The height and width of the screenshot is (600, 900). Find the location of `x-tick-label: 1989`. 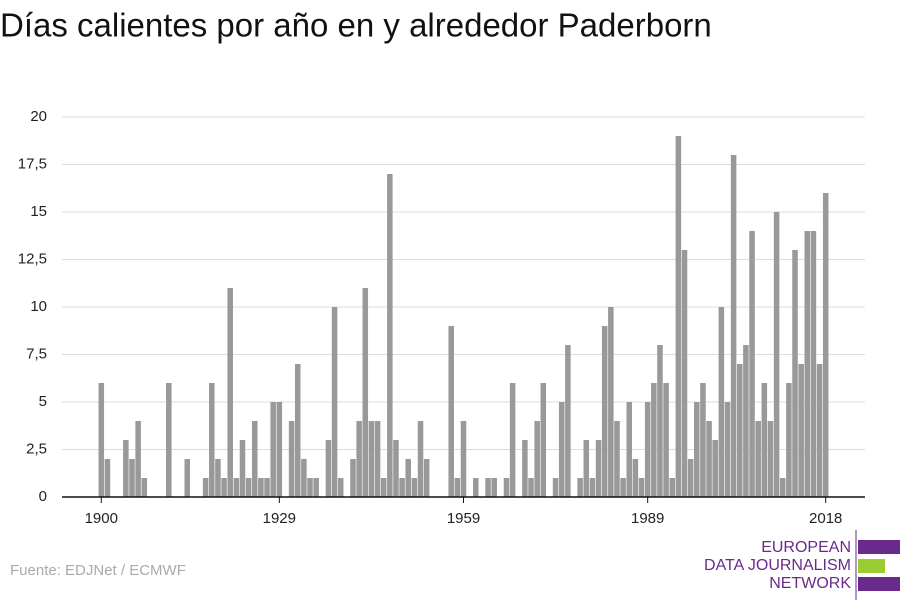

x-tick-label: 1989 is located at coordinates (647, 518).